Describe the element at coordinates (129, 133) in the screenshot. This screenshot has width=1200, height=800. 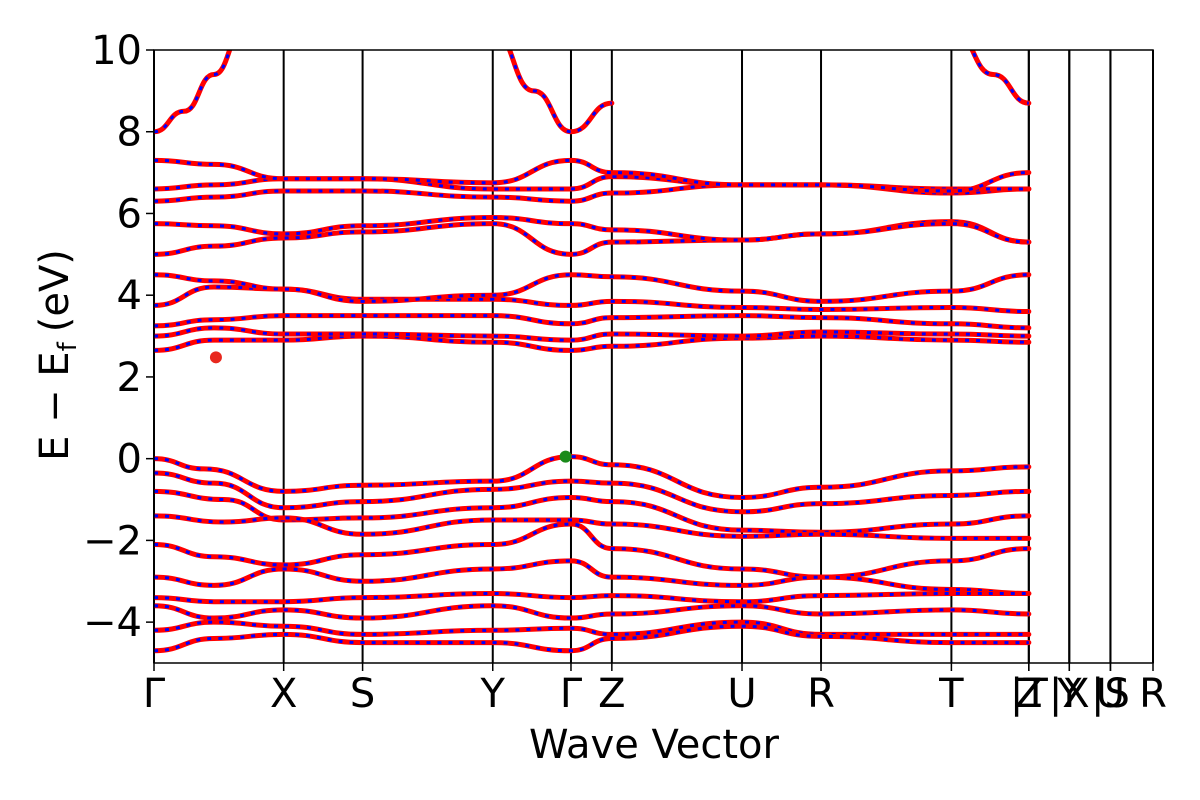
I see `y-tick-label: 8` at that location.